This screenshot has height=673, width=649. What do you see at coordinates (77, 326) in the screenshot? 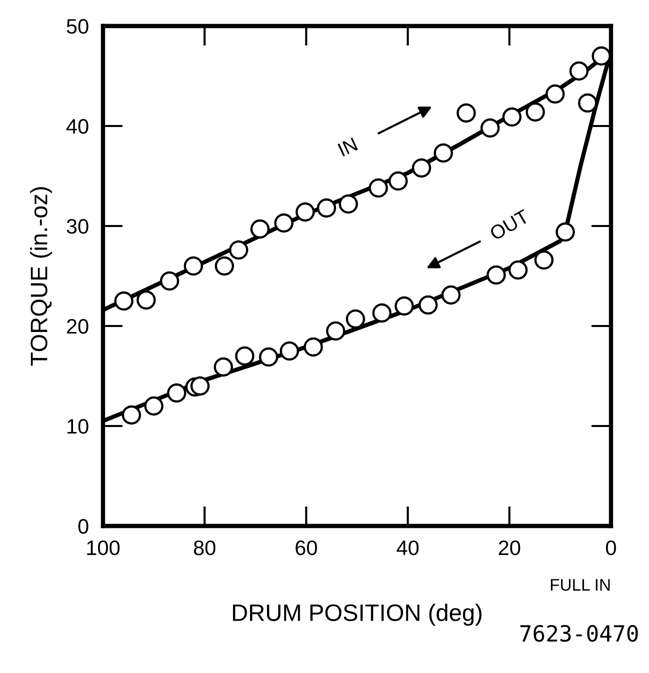
I see `y-tick-label: 20` at bounding box center [77, 326].